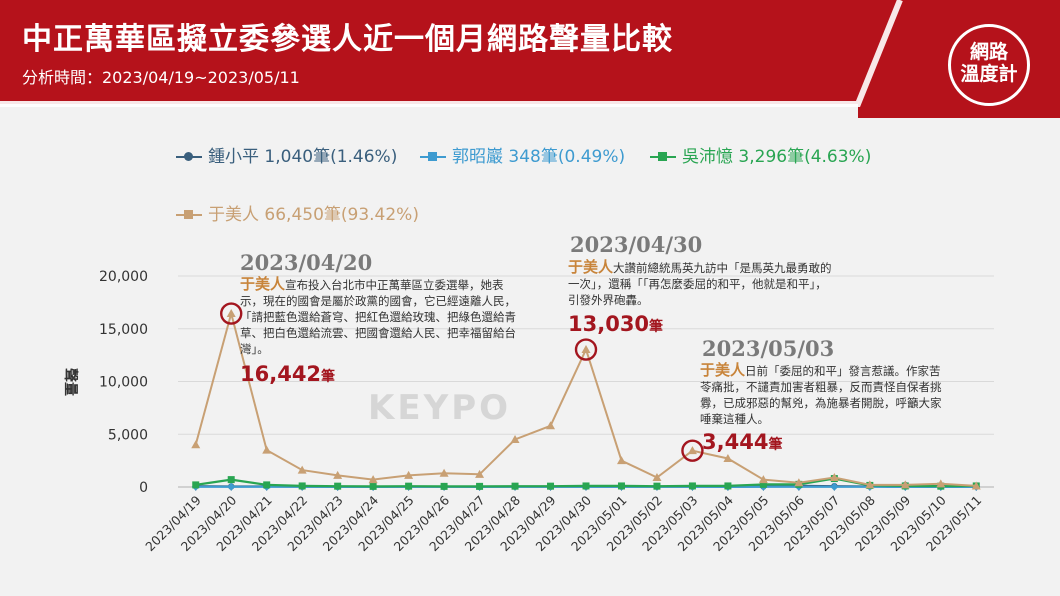  What do you see at coordinates (723, 370) in the screenshot?
I see `annotation-name-3: 于美人` at bounding box center [723, 370].